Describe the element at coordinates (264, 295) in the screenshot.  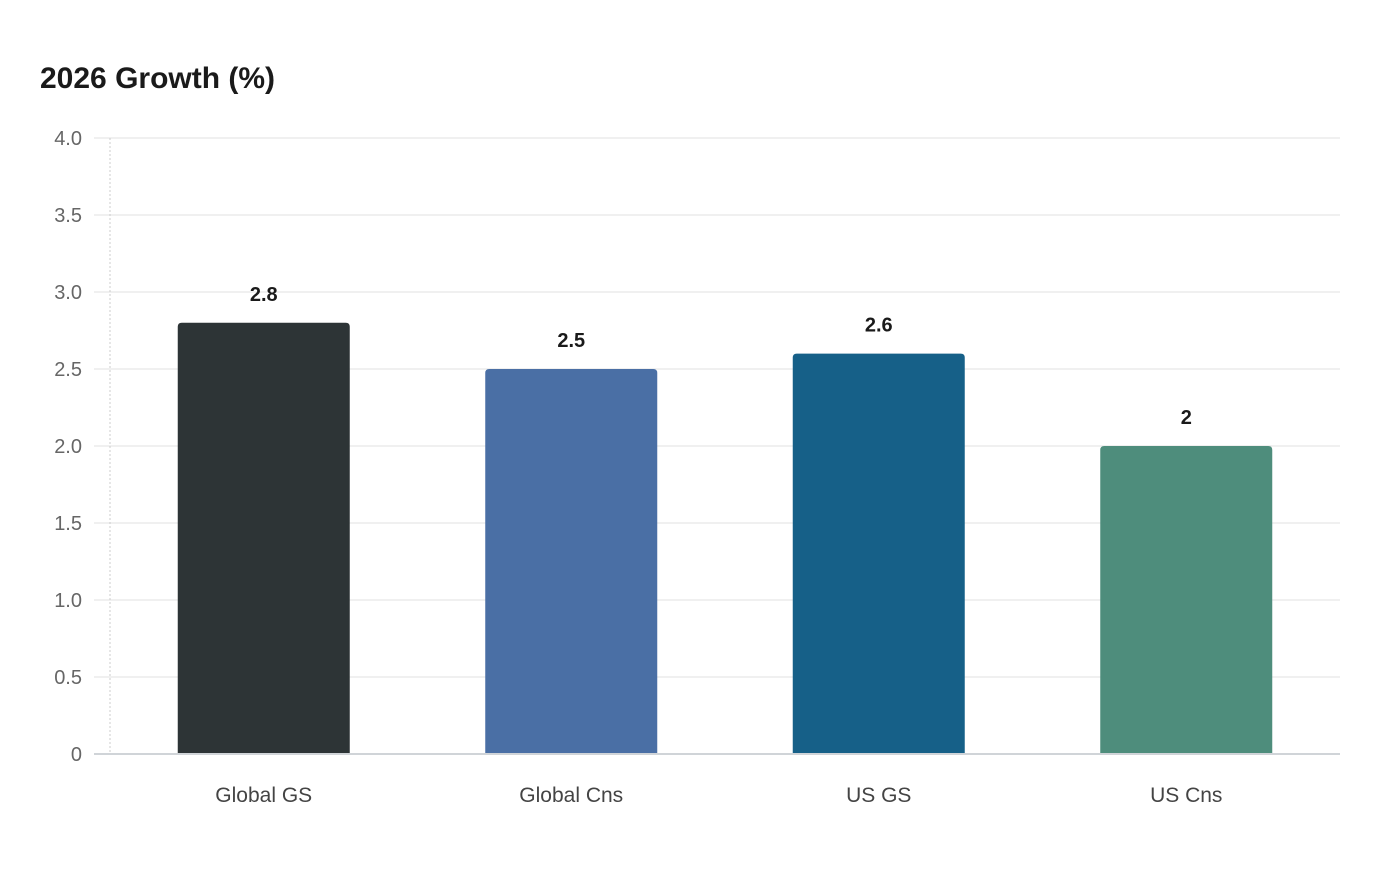
I see `data-label: 2.8` at that location.